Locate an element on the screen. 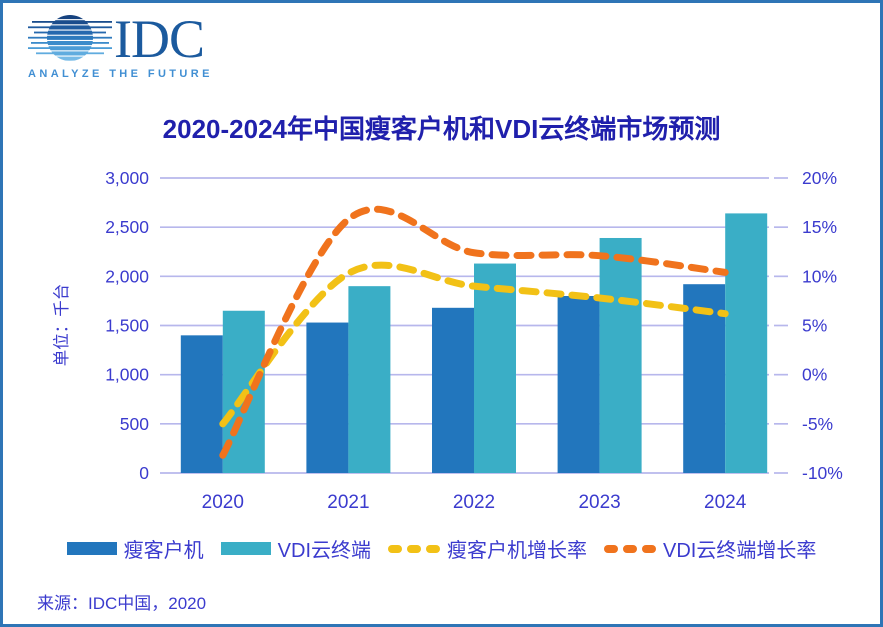 The width and height of the screenshot is (883, 627). bar-瘦客户机-2023 is located at coordinates (578, 384).